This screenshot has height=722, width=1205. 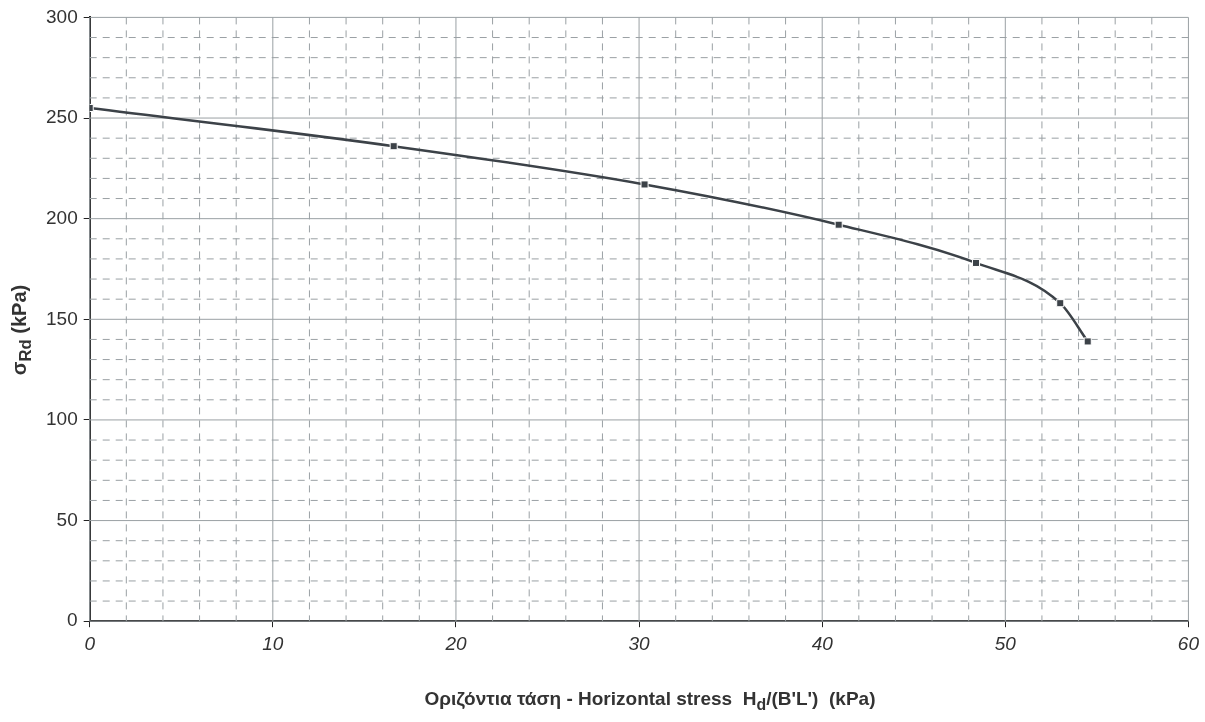 I want to click on x-tick-label: 20, so click(x=455, y=643).